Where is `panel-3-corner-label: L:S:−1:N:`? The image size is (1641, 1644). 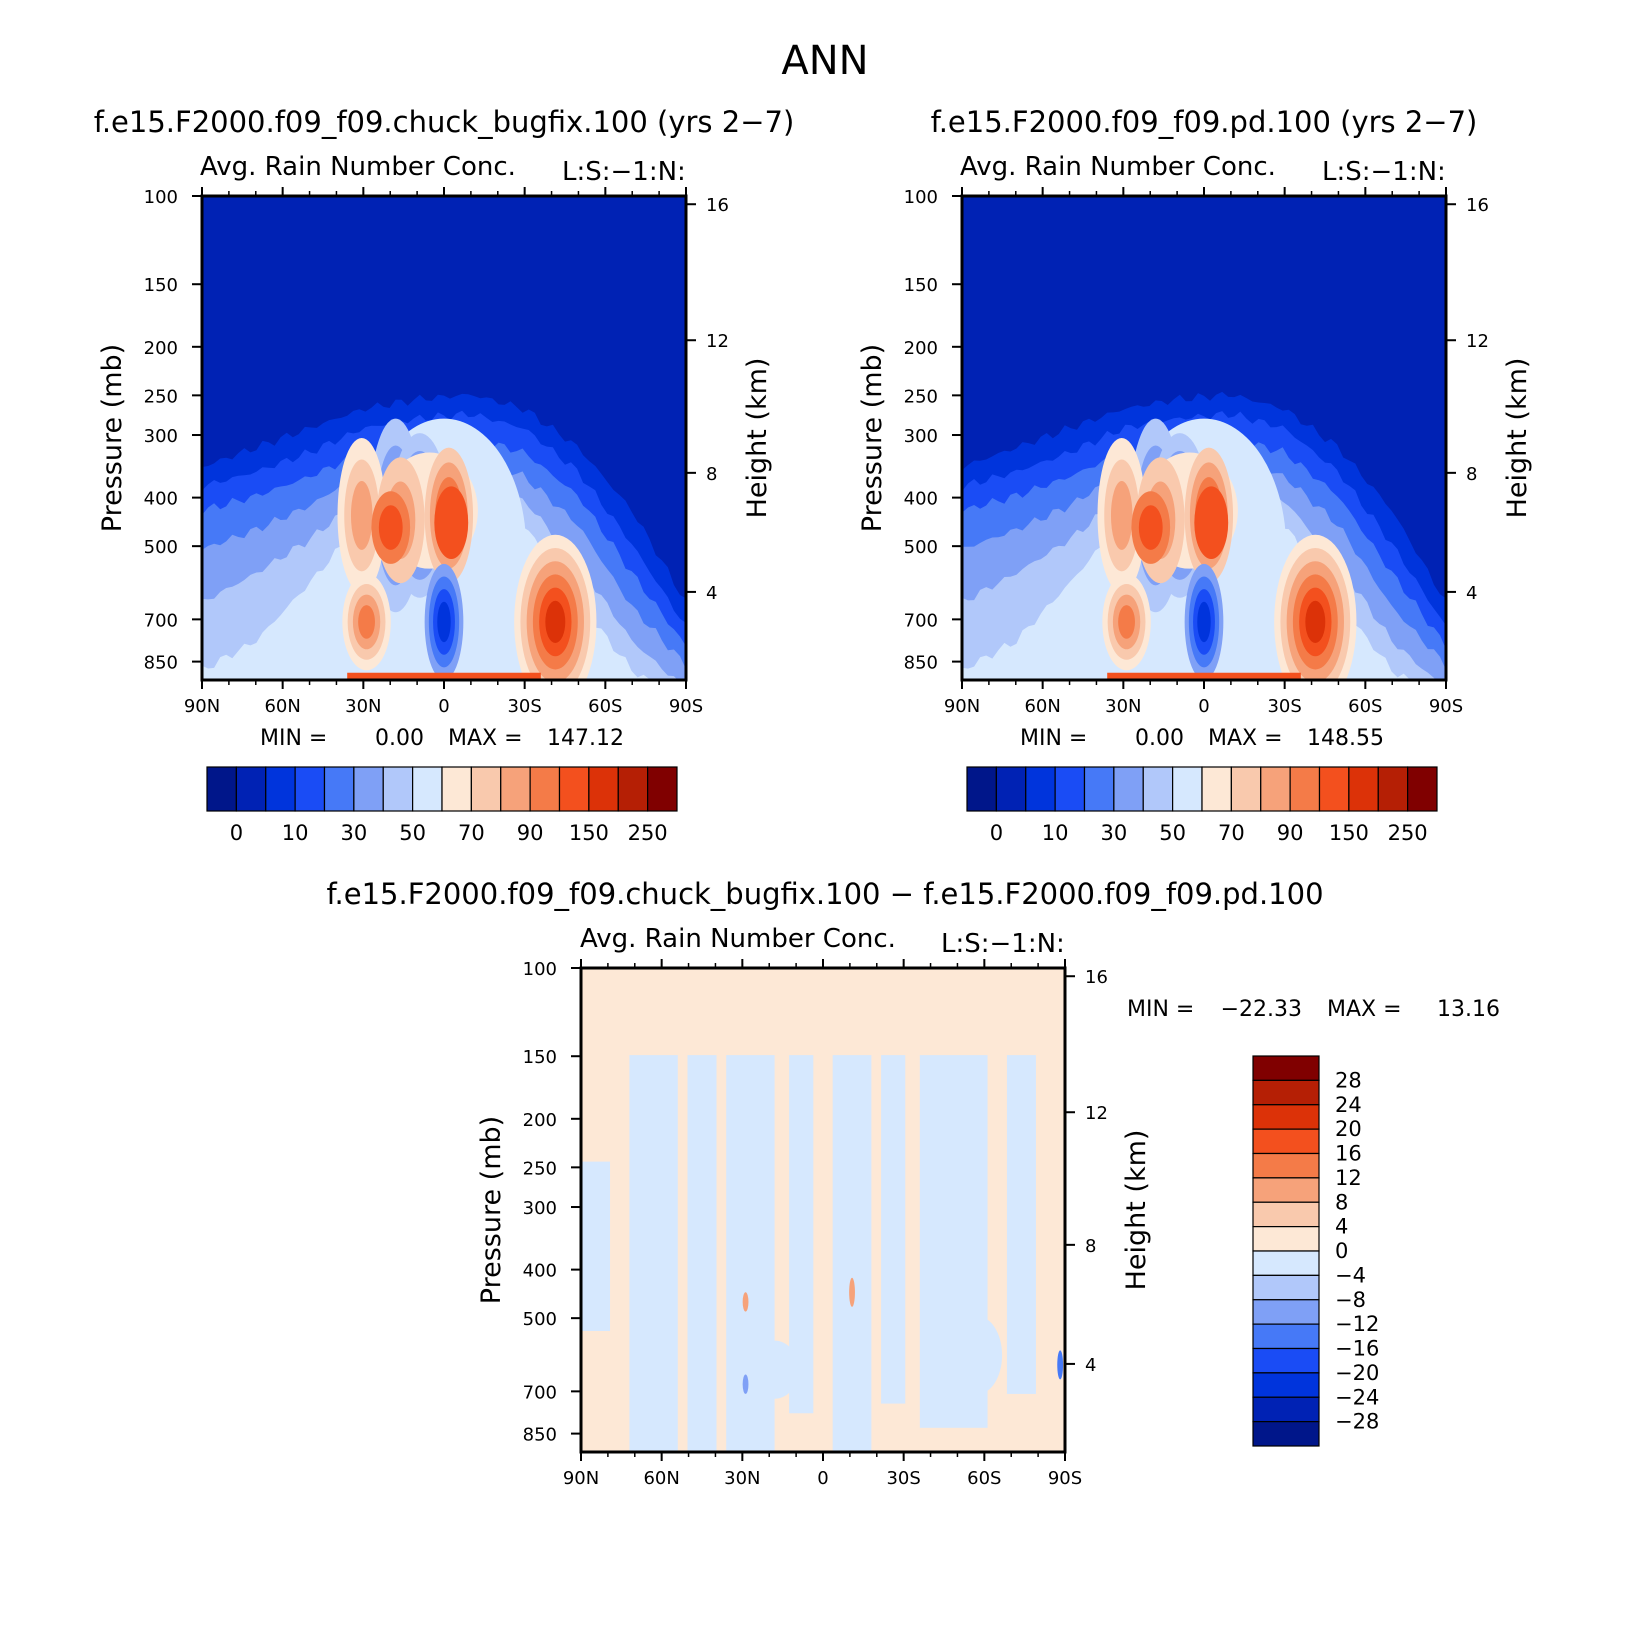
panel-3-corner-label: L:S:−1:N: is located at coordinates (1003, 944).